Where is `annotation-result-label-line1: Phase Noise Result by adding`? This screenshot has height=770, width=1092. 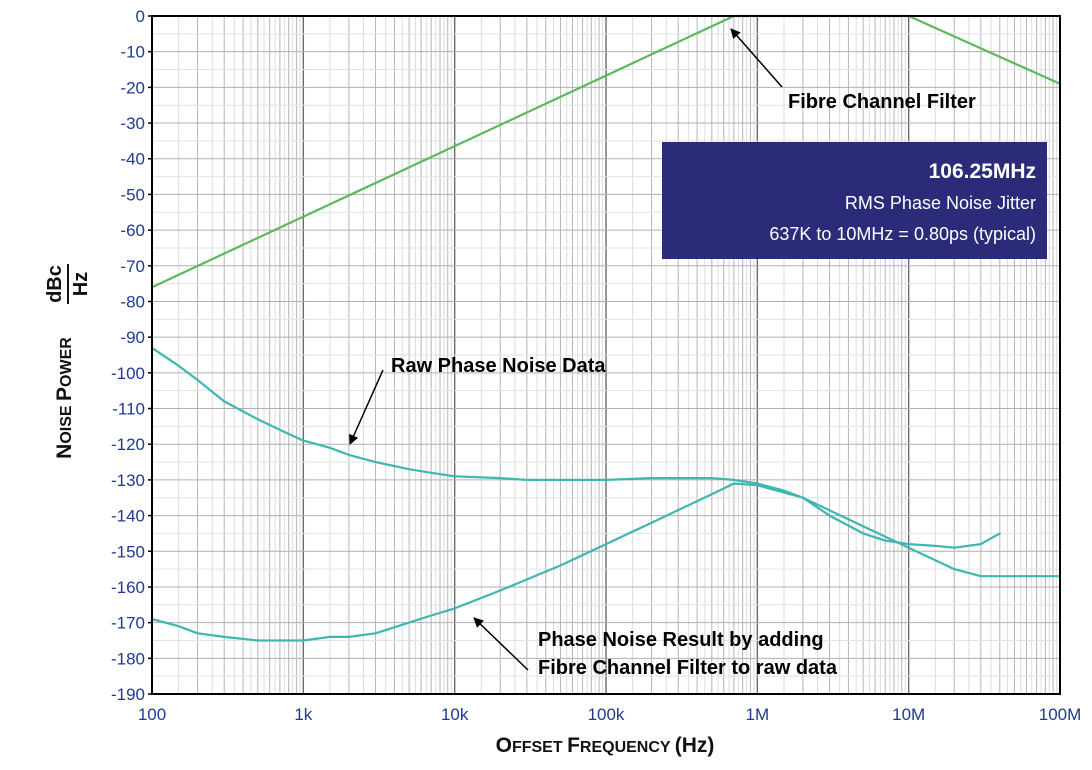
annotation-result-label-line1: Phase Noise Result by adding is located at coordinates (681, 640).